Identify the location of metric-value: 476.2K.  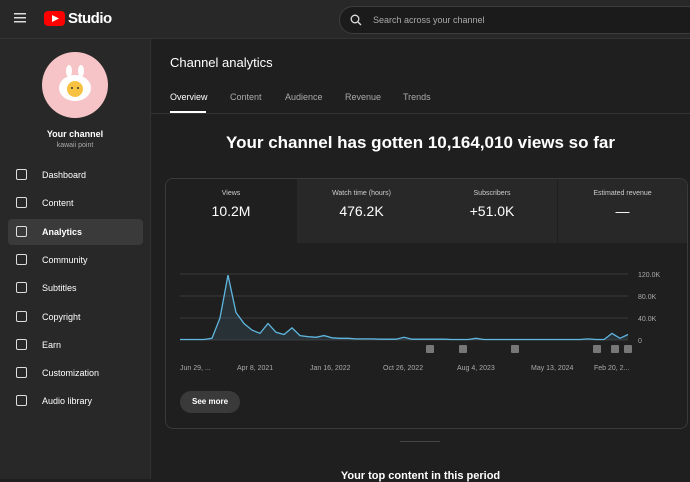
(361, 211).